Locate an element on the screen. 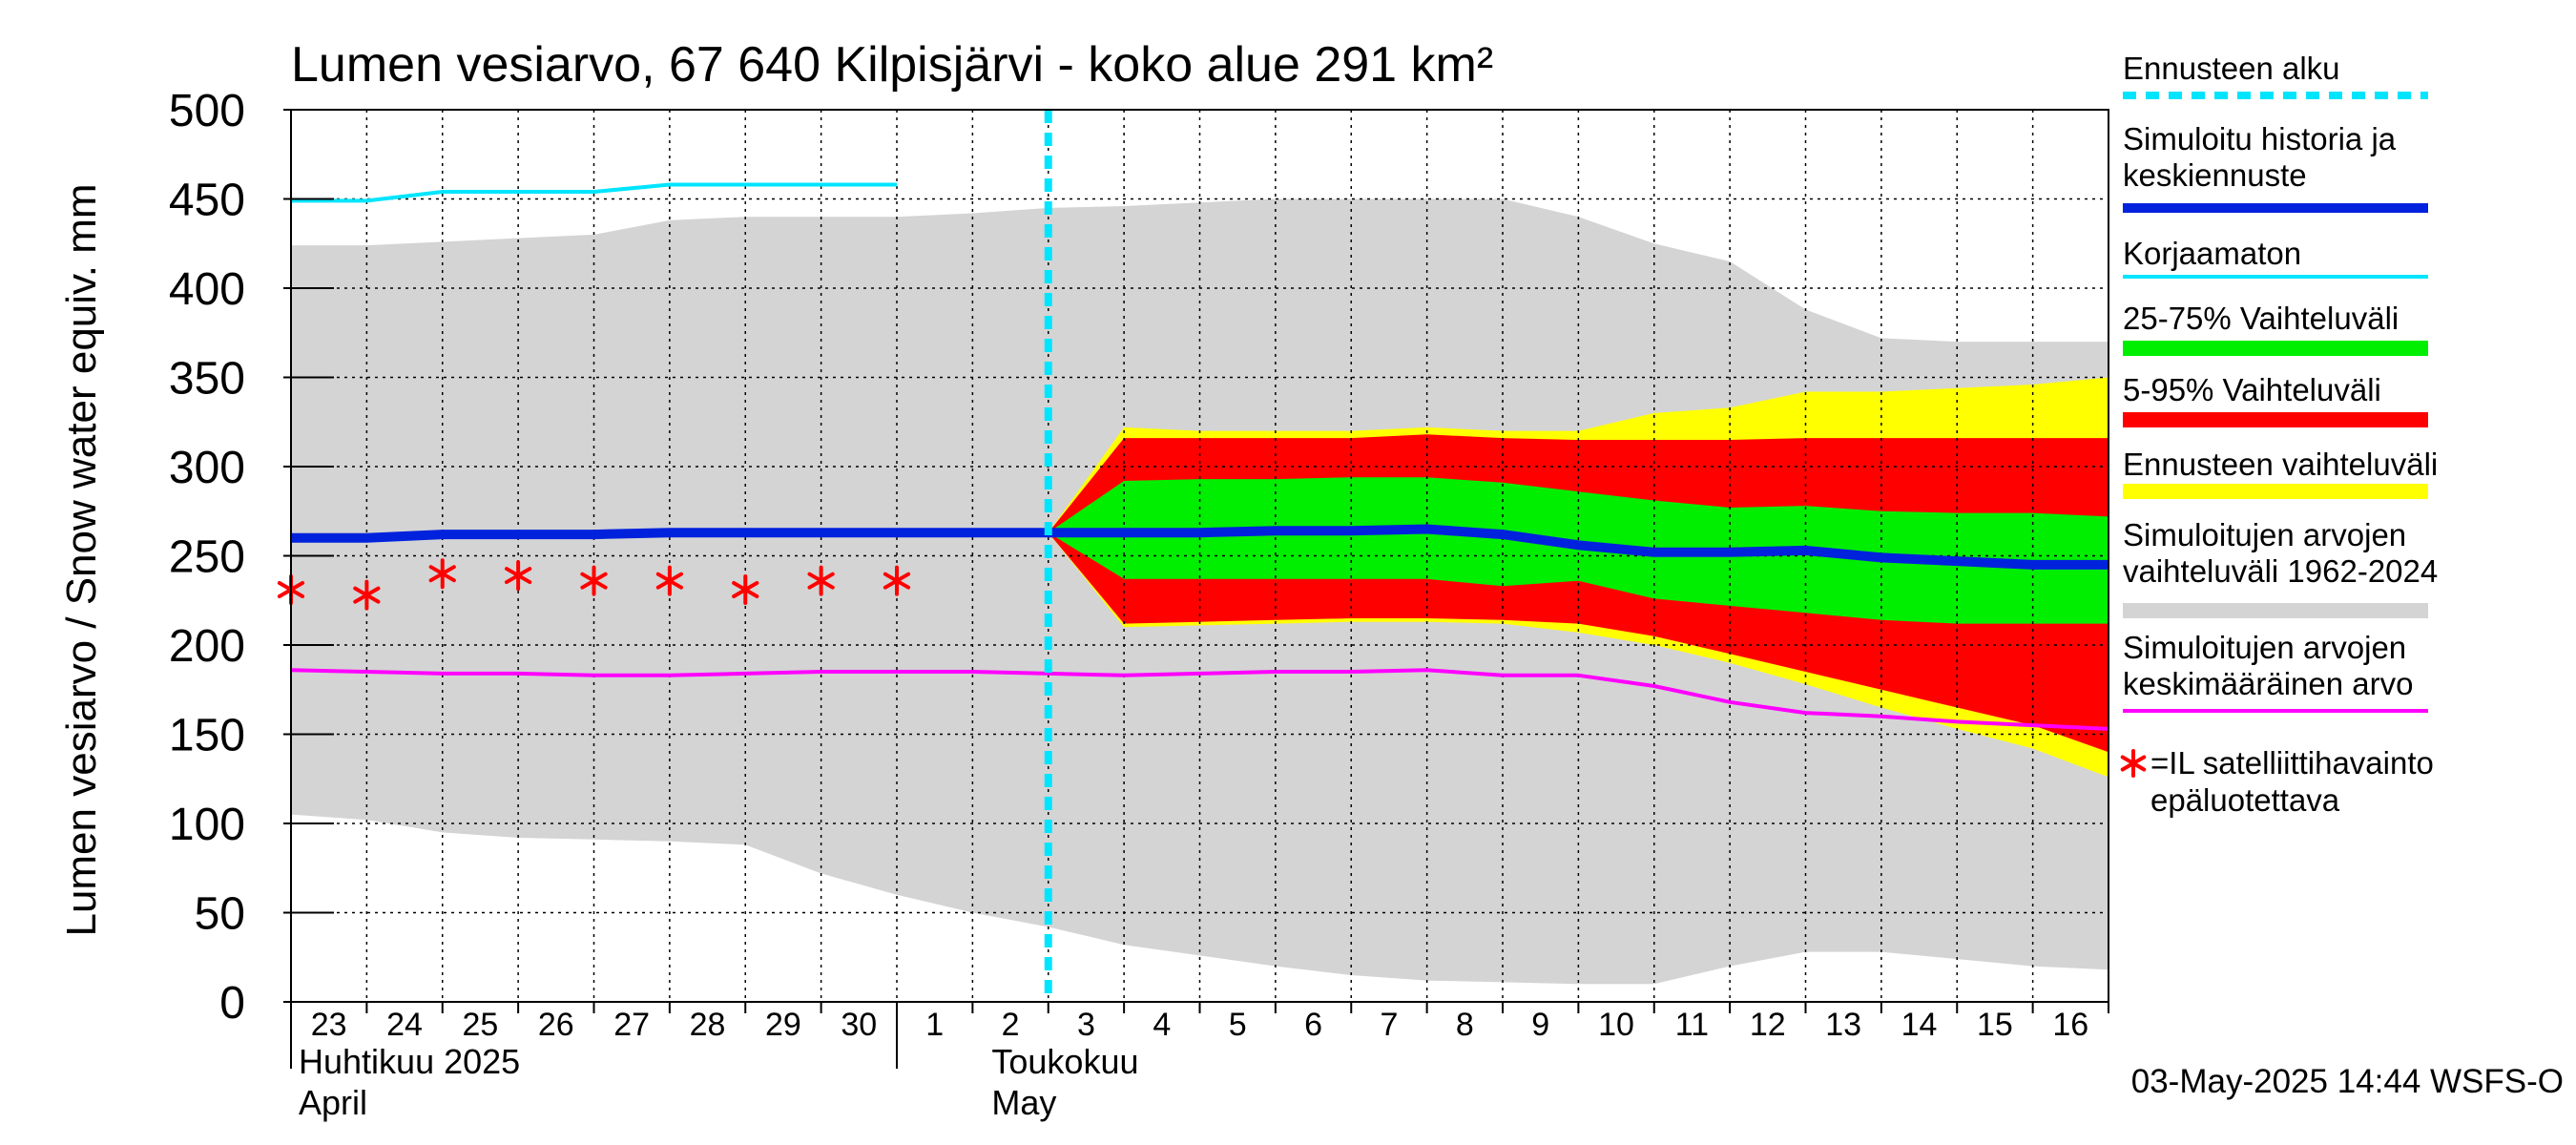  x-day-label: 6 is located at coordinates (1313, 1025).